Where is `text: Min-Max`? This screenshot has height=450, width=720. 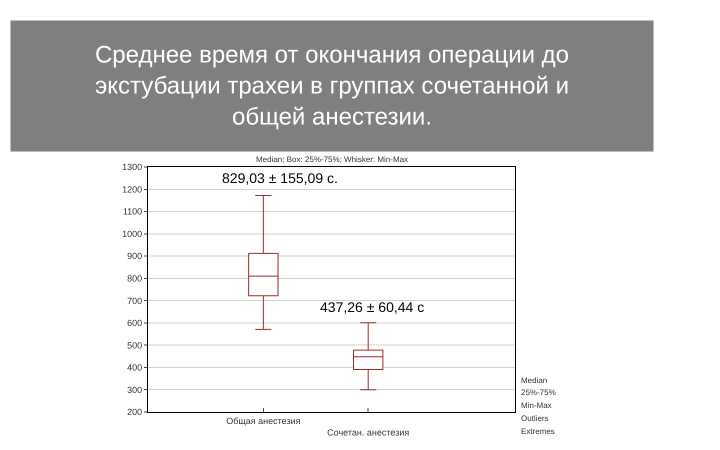 text: Min-Max is located at coordinates (536, 405).